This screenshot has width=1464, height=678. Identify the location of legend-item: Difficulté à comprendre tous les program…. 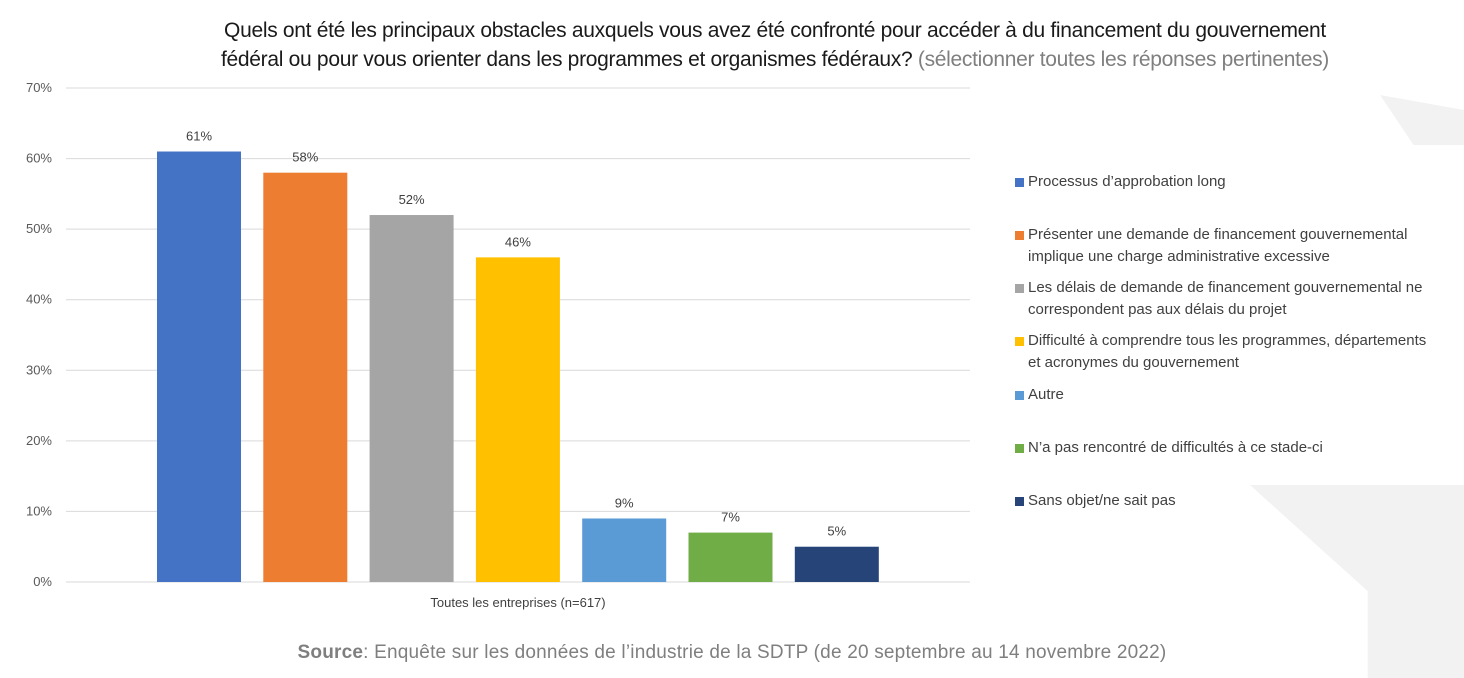
(1220, 352).